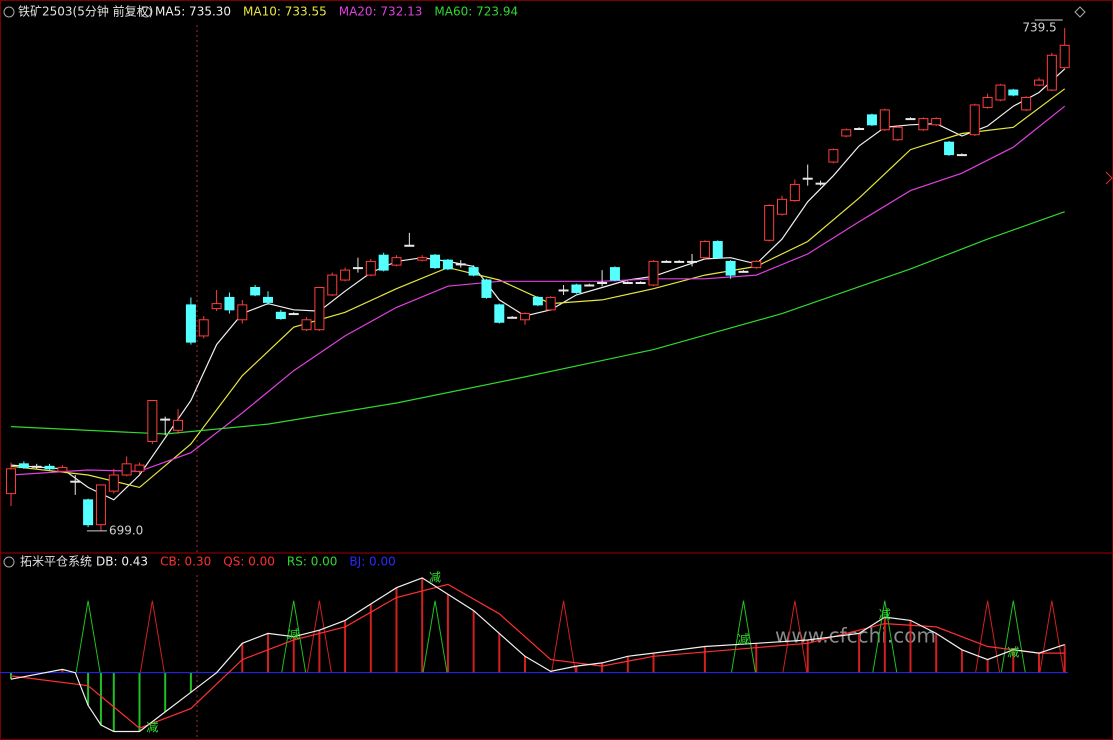 This screenshot has height=740, width=1113. What do you see at coordinates (312, 562) in the screenshot?
I see `legend-entry: RS: 0.00` at bounding box center [312, 562].